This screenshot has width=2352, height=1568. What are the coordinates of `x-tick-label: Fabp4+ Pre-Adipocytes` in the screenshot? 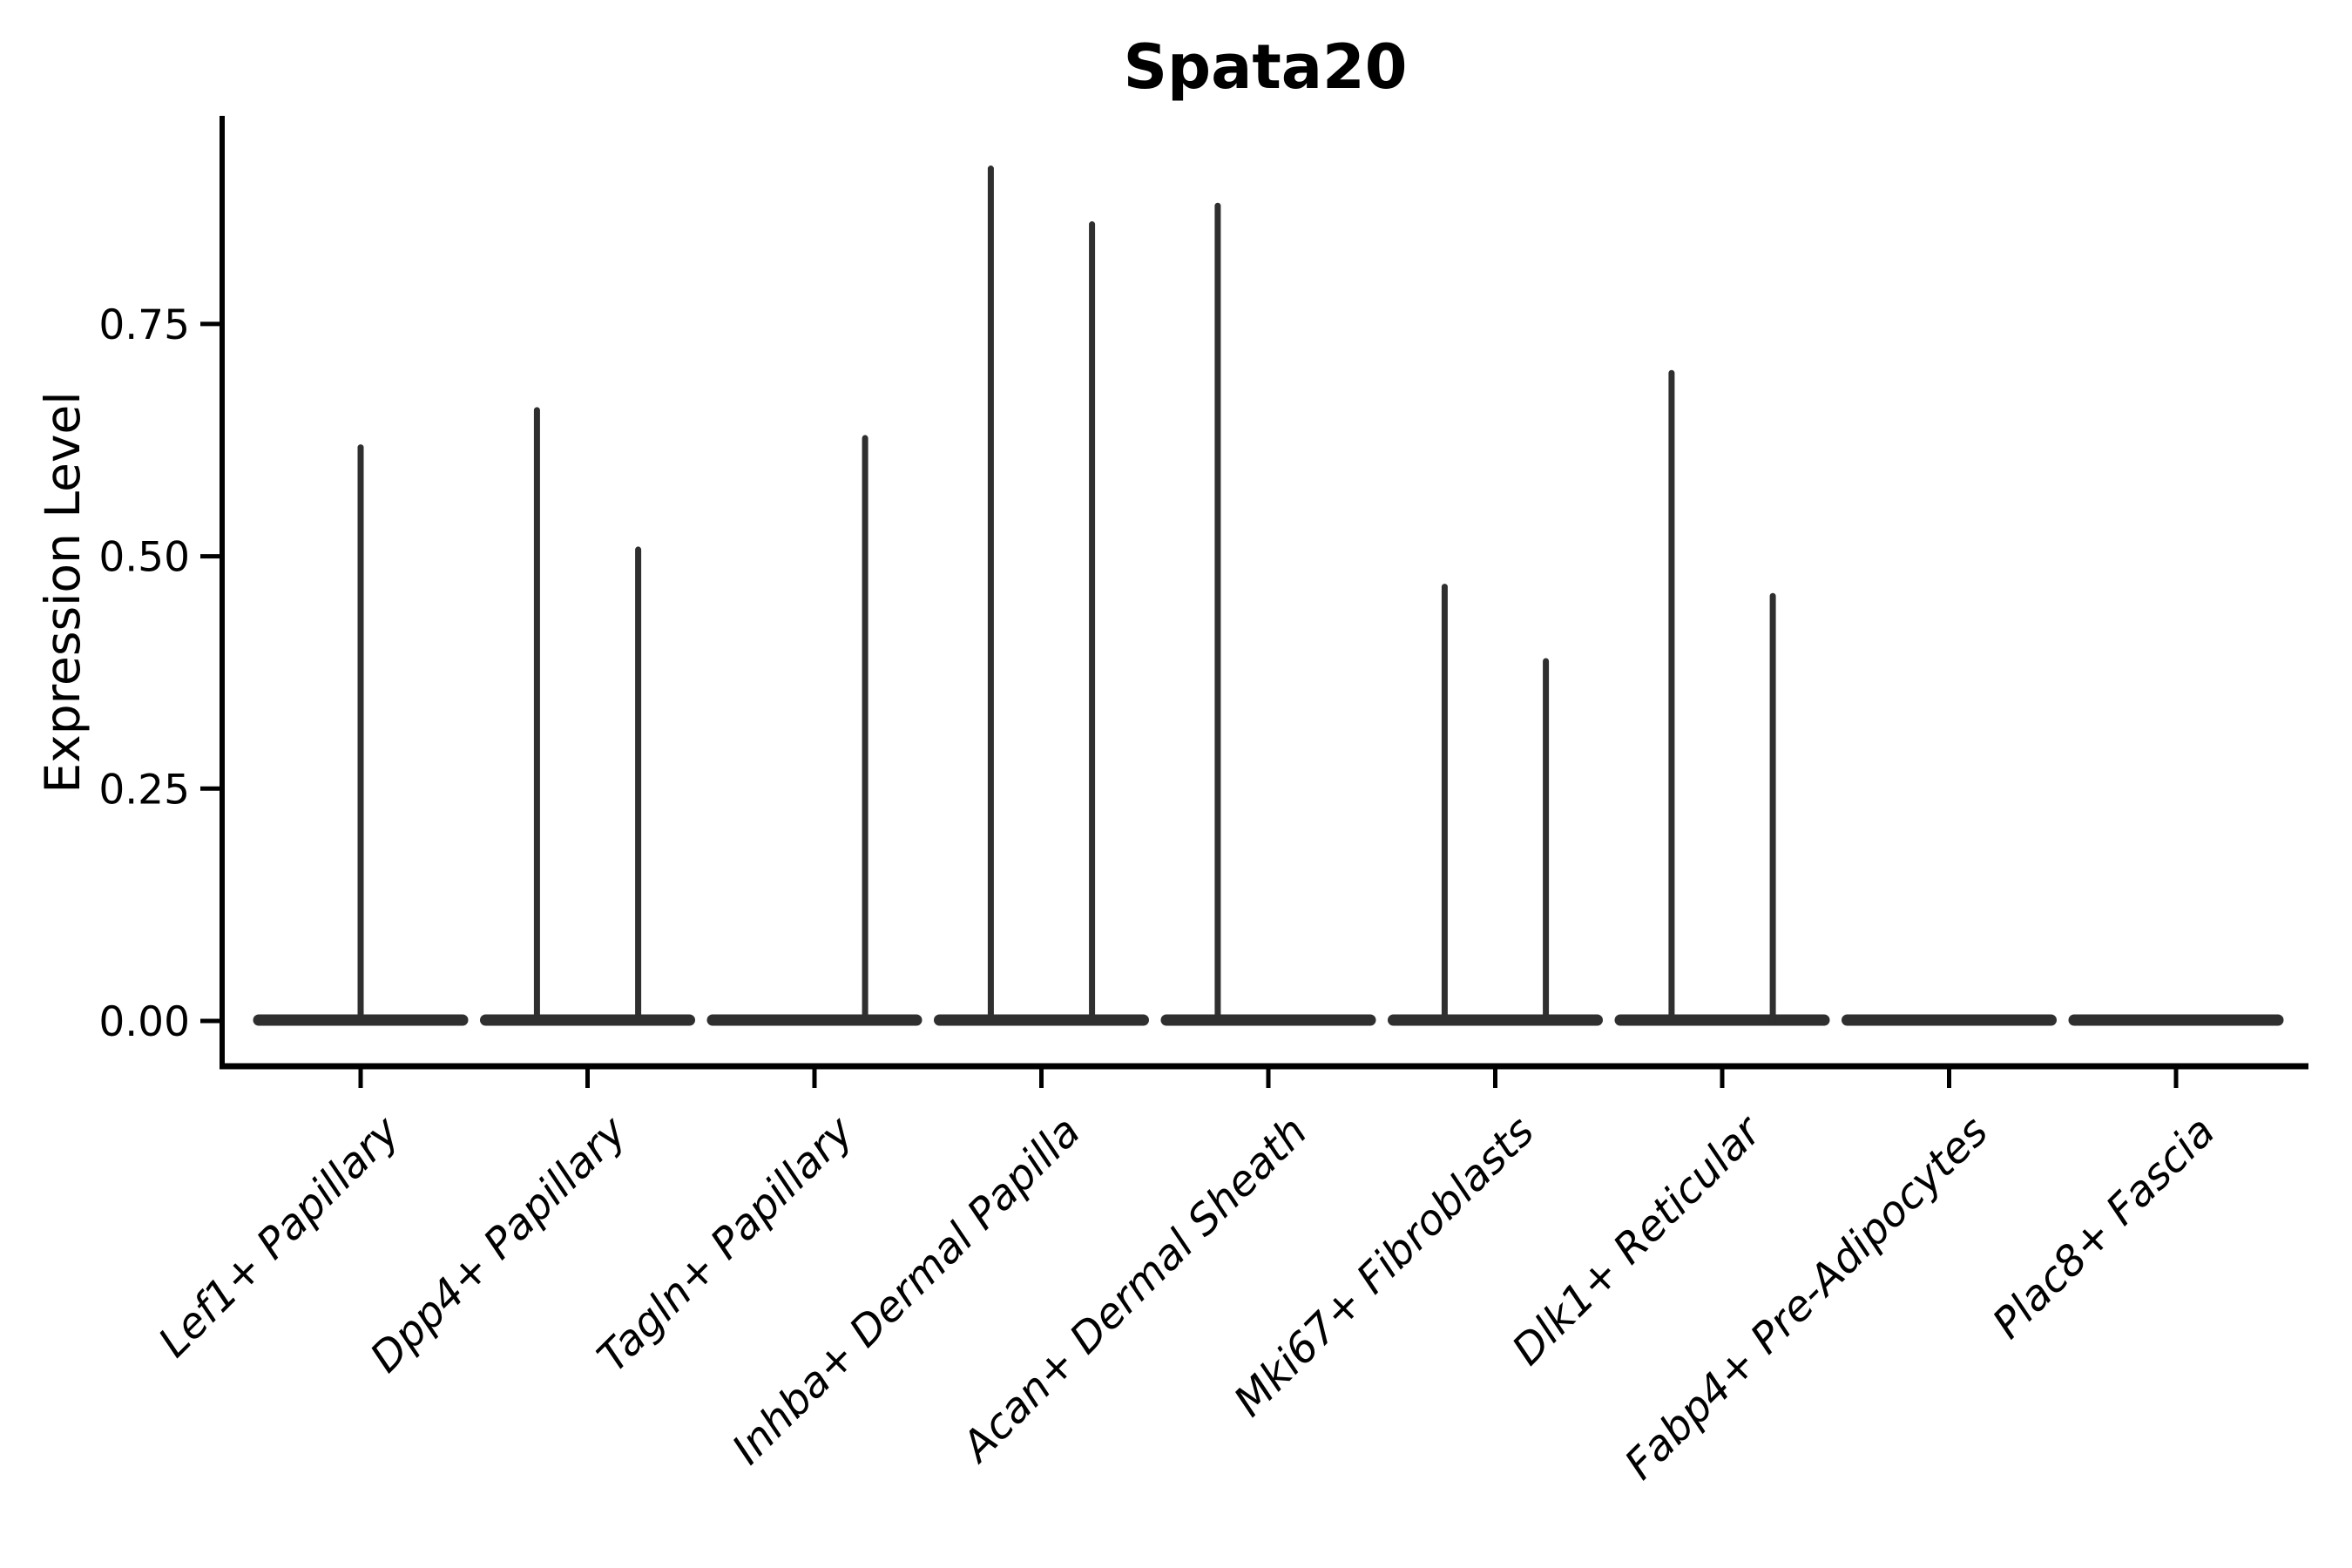 It's located at (1806, 1299).